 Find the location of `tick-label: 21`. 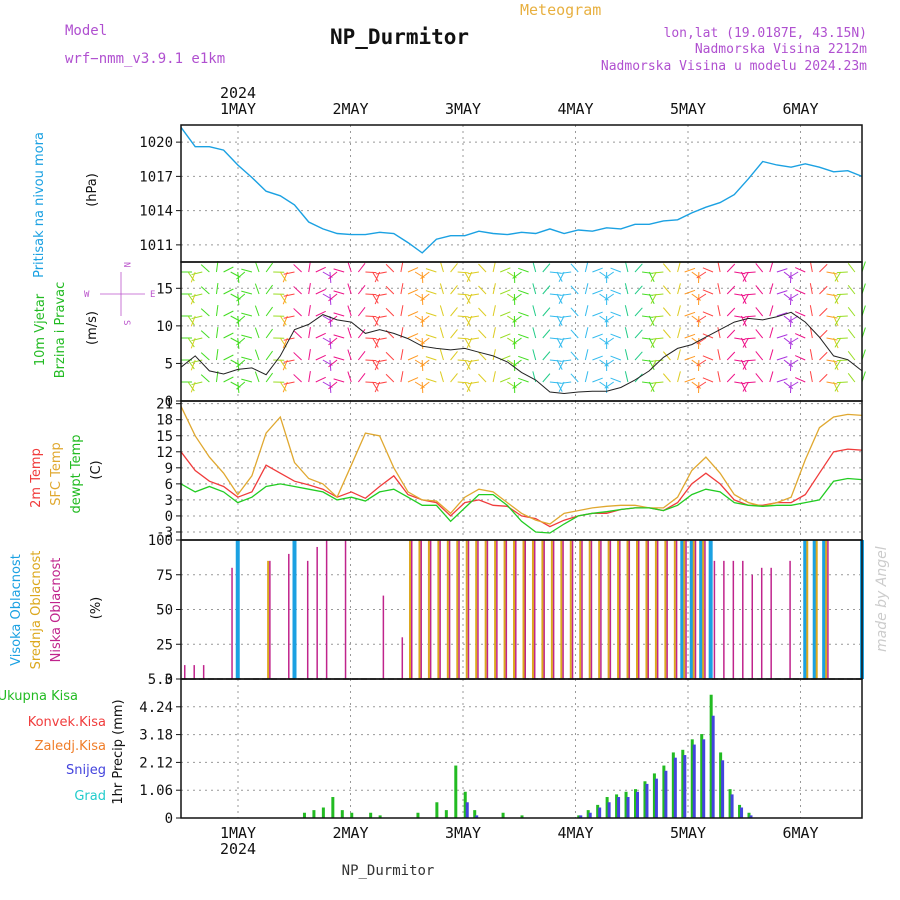

tick-label: 21 is located at coordinates (164, 405).